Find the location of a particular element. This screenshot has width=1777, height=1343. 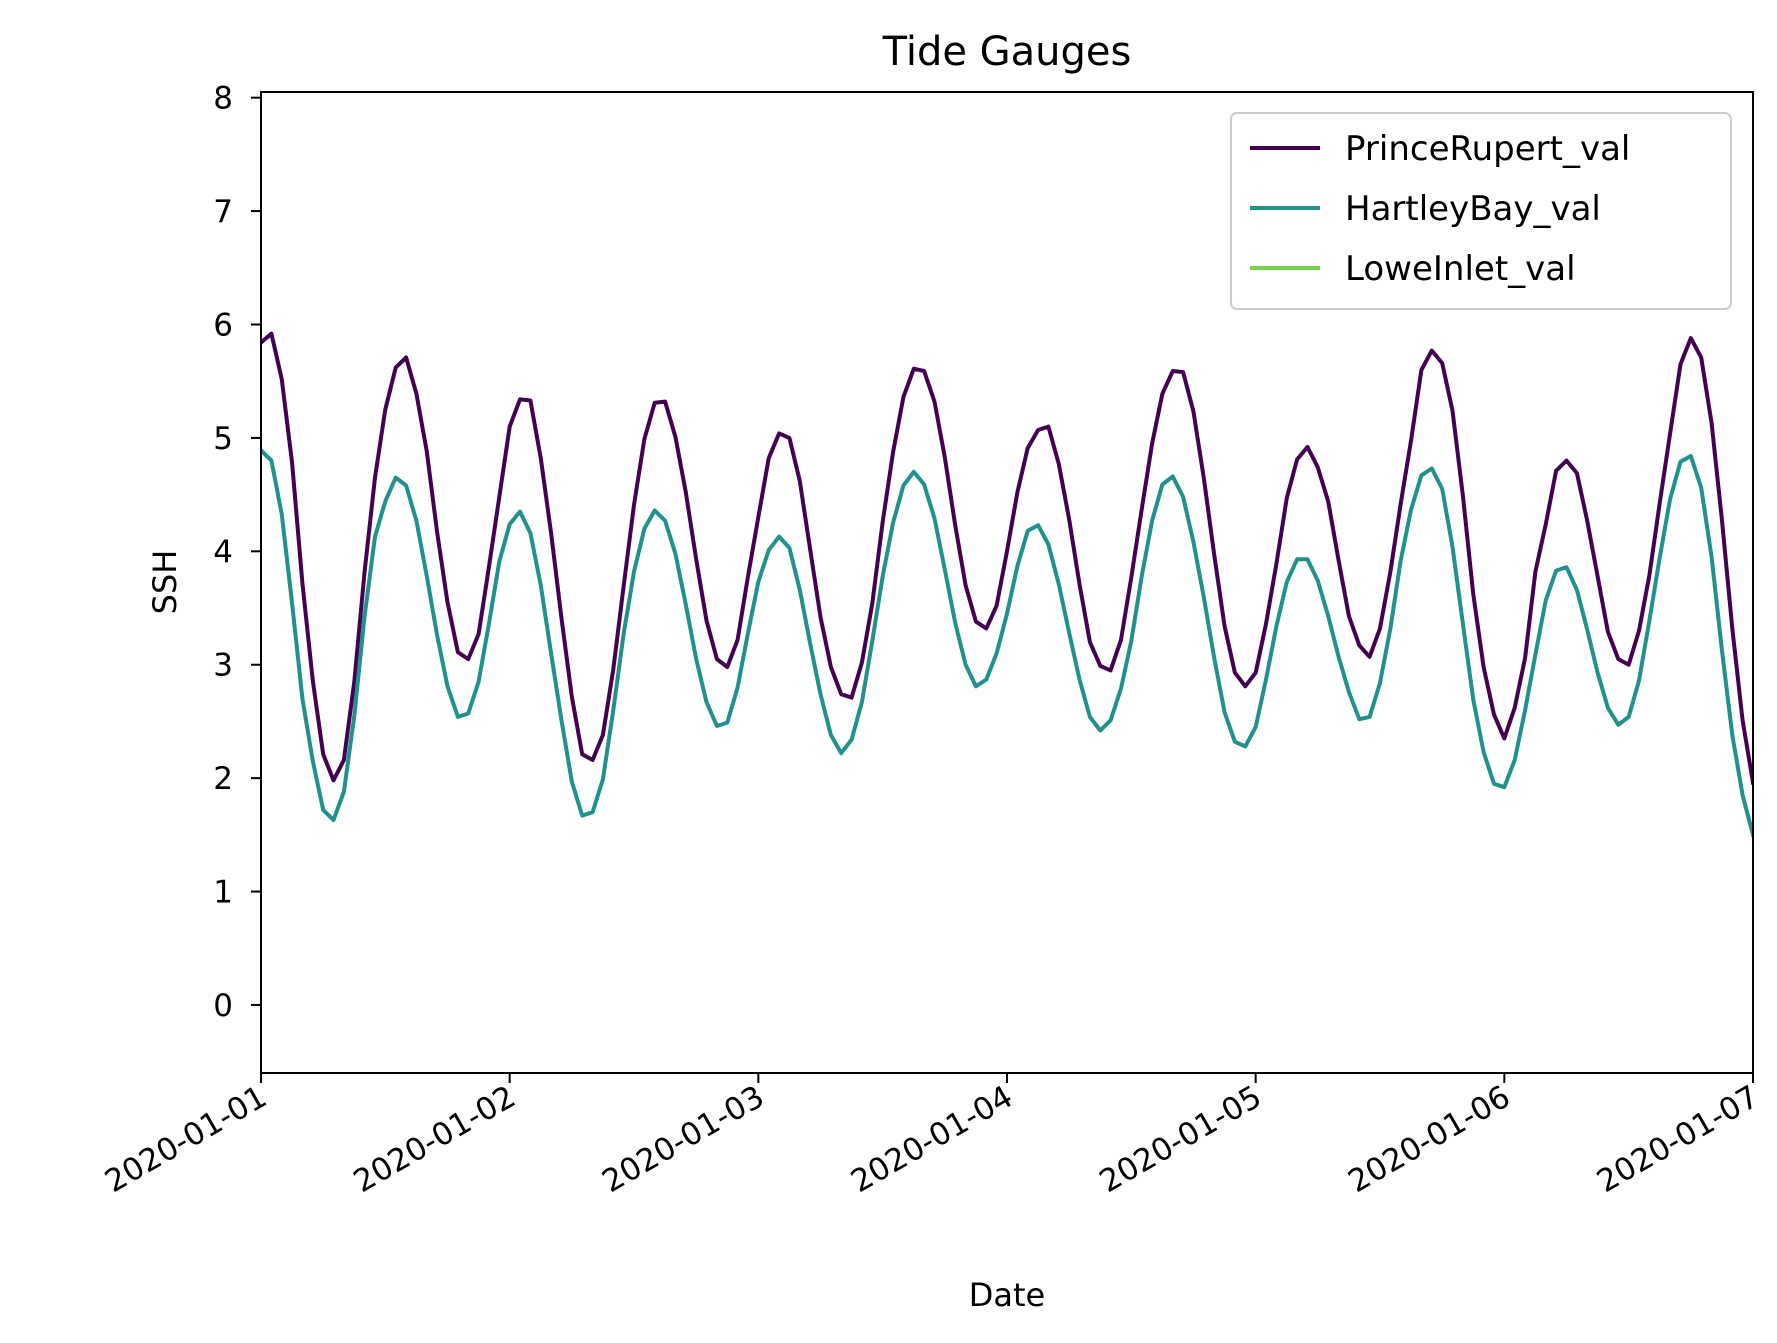

x-axis-label: Date is located at coordinates (1007, 1295).